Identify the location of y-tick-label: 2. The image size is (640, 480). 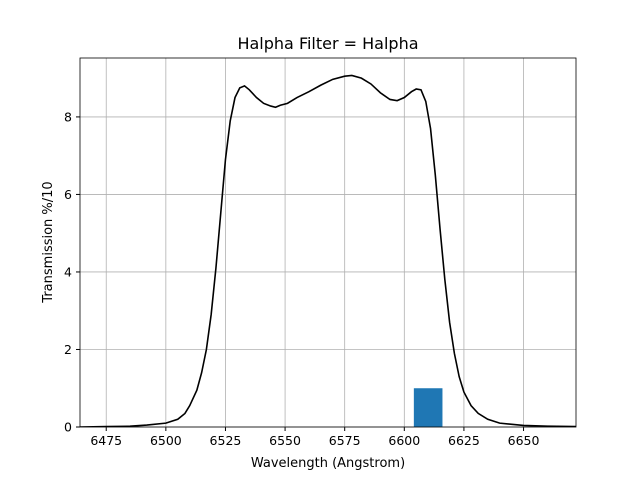
(68, 349).